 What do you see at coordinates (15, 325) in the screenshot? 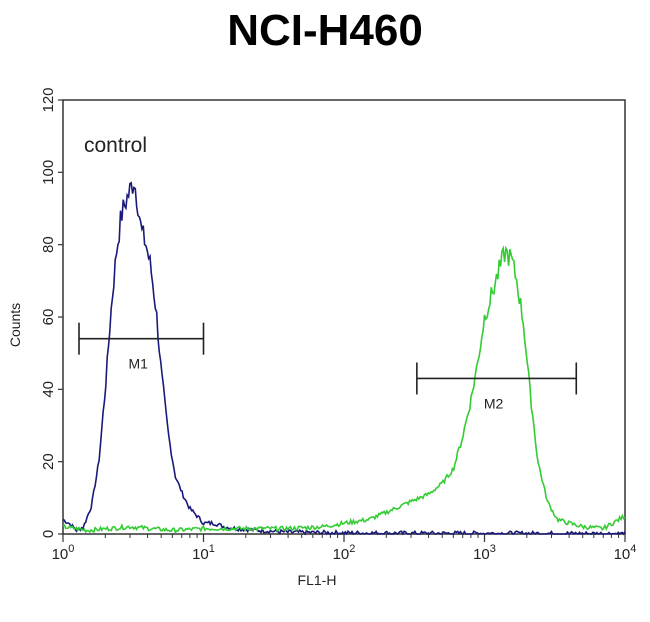
I see `y-axis-label: Counts` at bounding box center [15, 325].